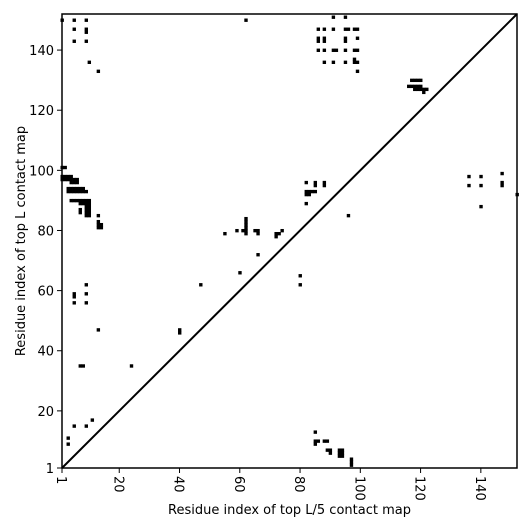 This screenshot has height=531, width=531. What do you see at coordinates (45, 352) in the screenshot?
I see `y-tick-label: 40` at bounding box center [45, 352].